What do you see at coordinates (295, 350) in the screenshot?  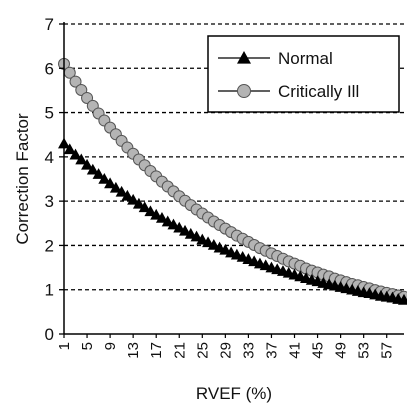 I see `x-tick-label: 41` at bounding box center [295, 350].